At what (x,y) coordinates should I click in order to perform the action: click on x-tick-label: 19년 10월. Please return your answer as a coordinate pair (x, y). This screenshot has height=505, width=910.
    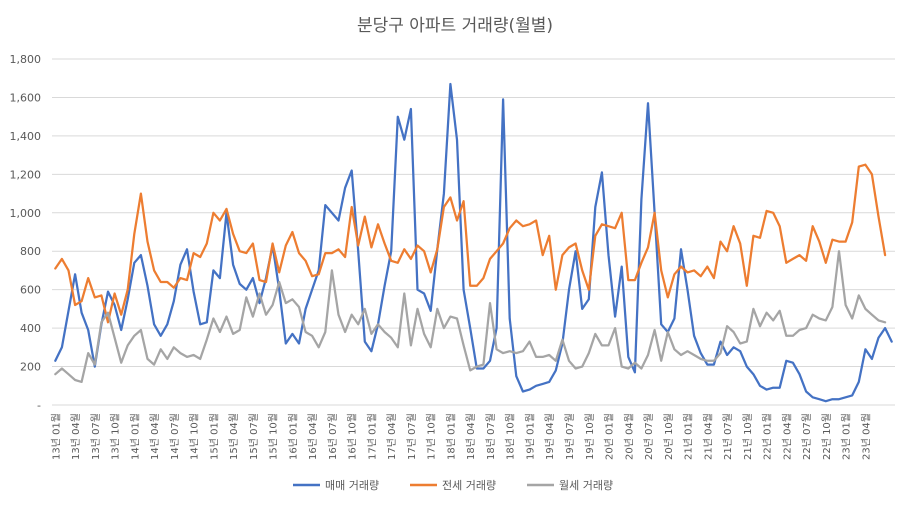
    Looking at the image, I should click on (590, 436).